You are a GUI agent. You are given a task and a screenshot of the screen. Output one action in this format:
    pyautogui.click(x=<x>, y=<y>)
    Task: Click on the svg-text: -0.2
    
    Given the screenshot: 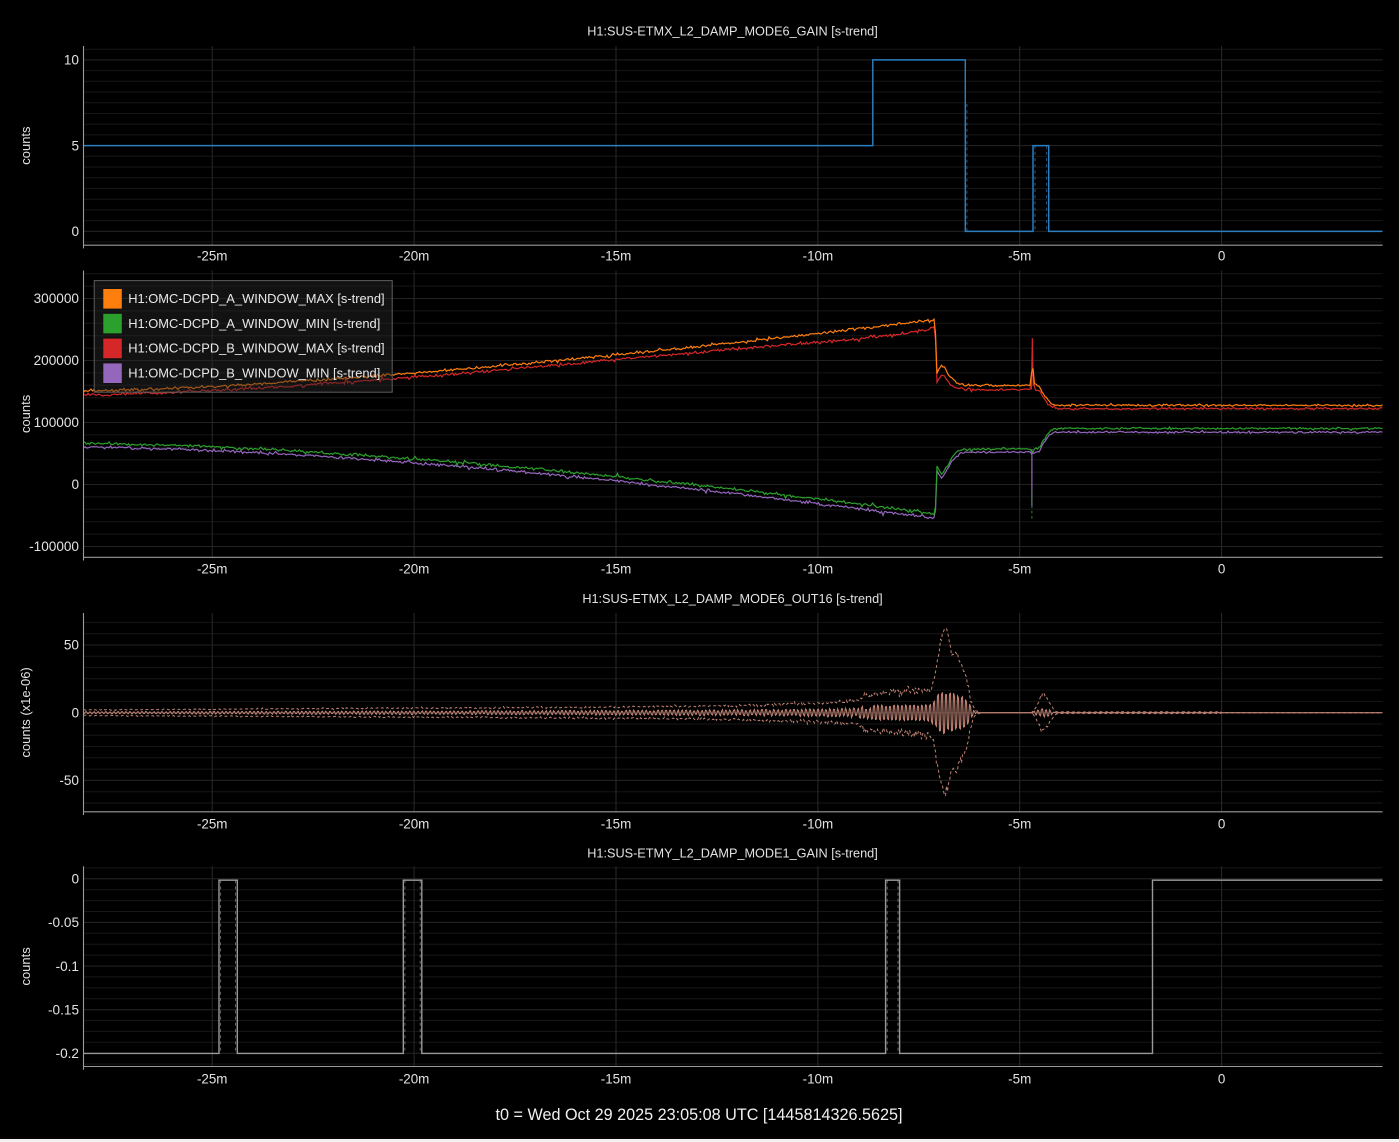 What is the action you would take?
    pyautogui.click(x=67, y=1053)
    